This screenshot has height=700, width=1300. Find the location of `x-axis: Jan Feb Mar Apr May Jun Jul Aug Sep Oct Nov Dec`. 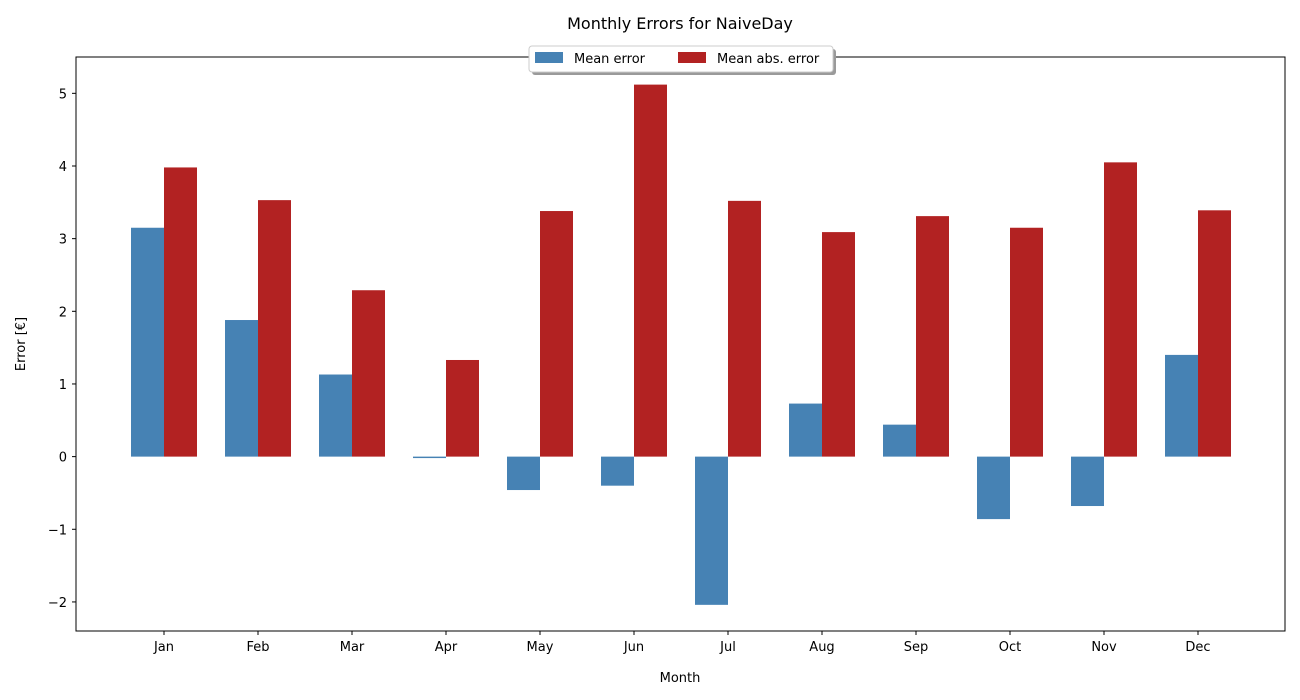

x-axis: Jan Feb Mar Apr May Jun Jul Aug Sep Oct Nov Dec is located at coordinates (682, 643).